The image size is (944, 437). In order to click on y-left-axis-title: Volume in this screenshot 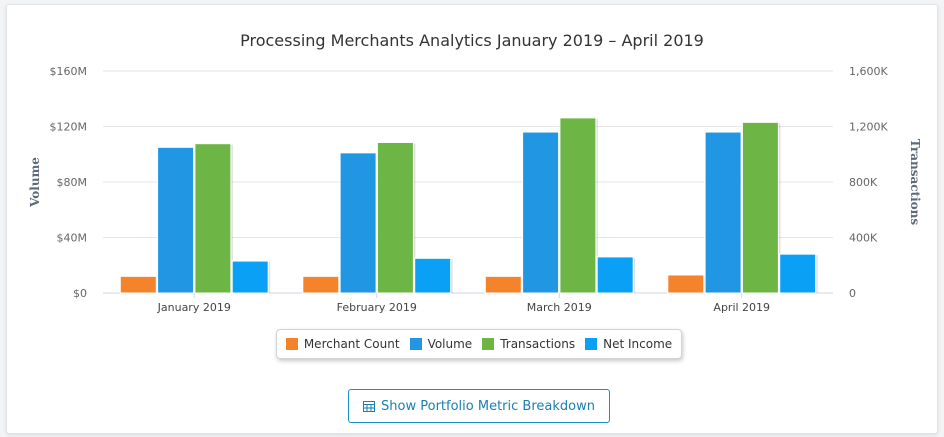, I will do `click(35, 182)`.